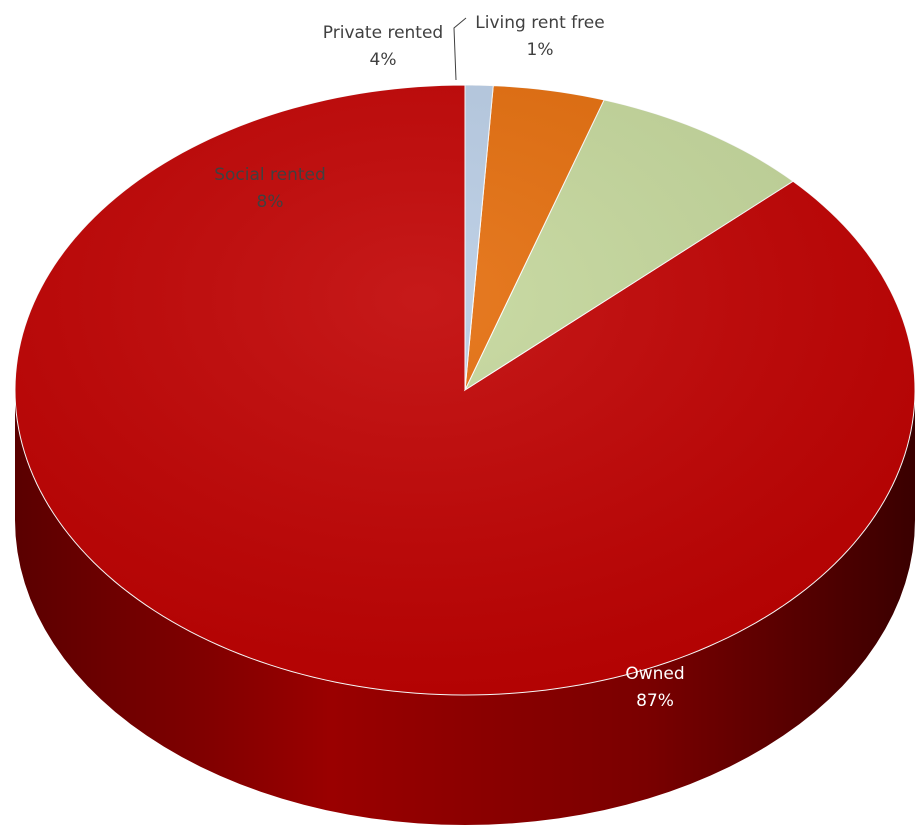  I want to click on data-label-name-social-rented: Social rented, so click(270, 175).